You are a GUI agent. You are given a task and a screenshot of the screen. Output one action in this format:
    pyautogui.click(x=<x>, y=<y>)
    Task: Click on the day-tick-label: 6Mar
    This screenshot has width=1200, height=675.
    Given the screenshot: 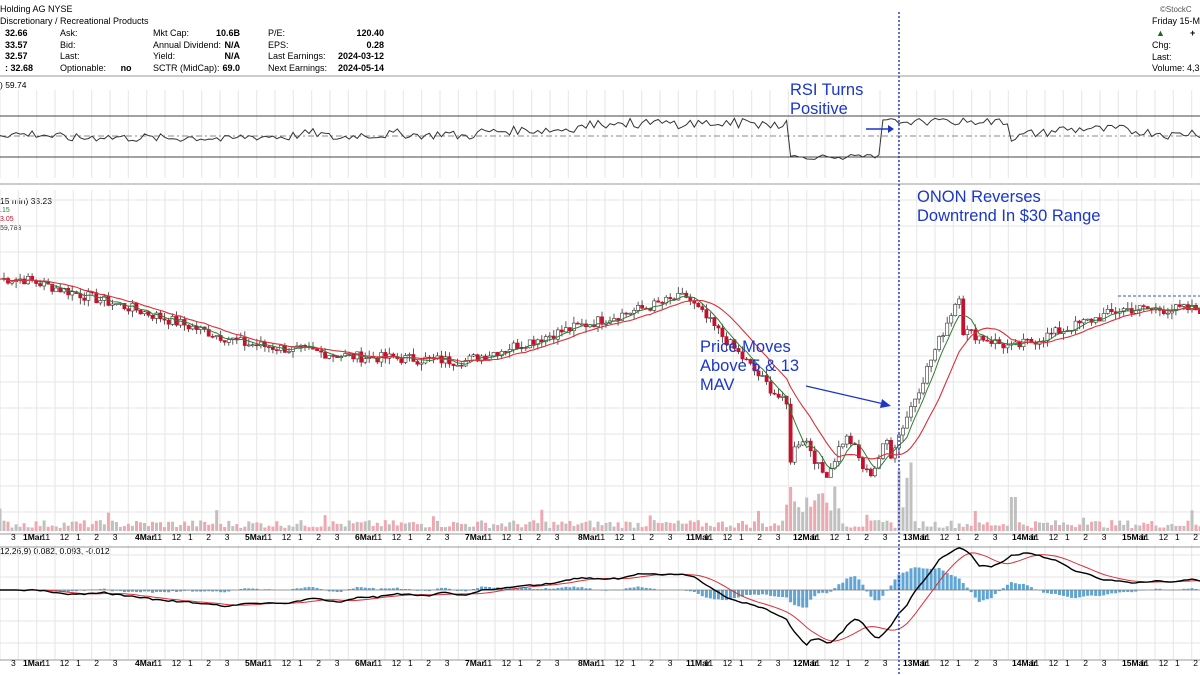 What is the action you would take?
    pyautogui.click(x=365, y=663)
    